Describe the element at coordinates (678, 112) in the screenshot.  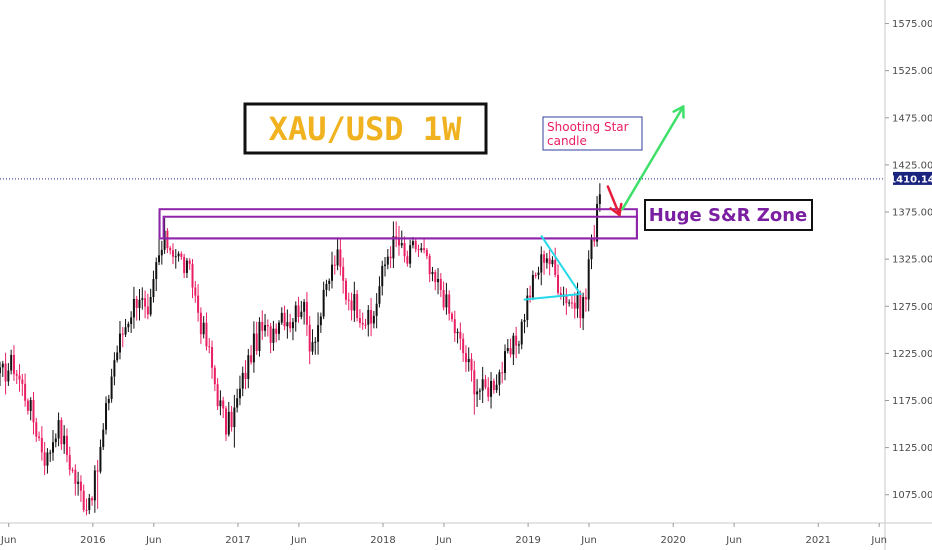
I see `up-arrow-head` at that location.